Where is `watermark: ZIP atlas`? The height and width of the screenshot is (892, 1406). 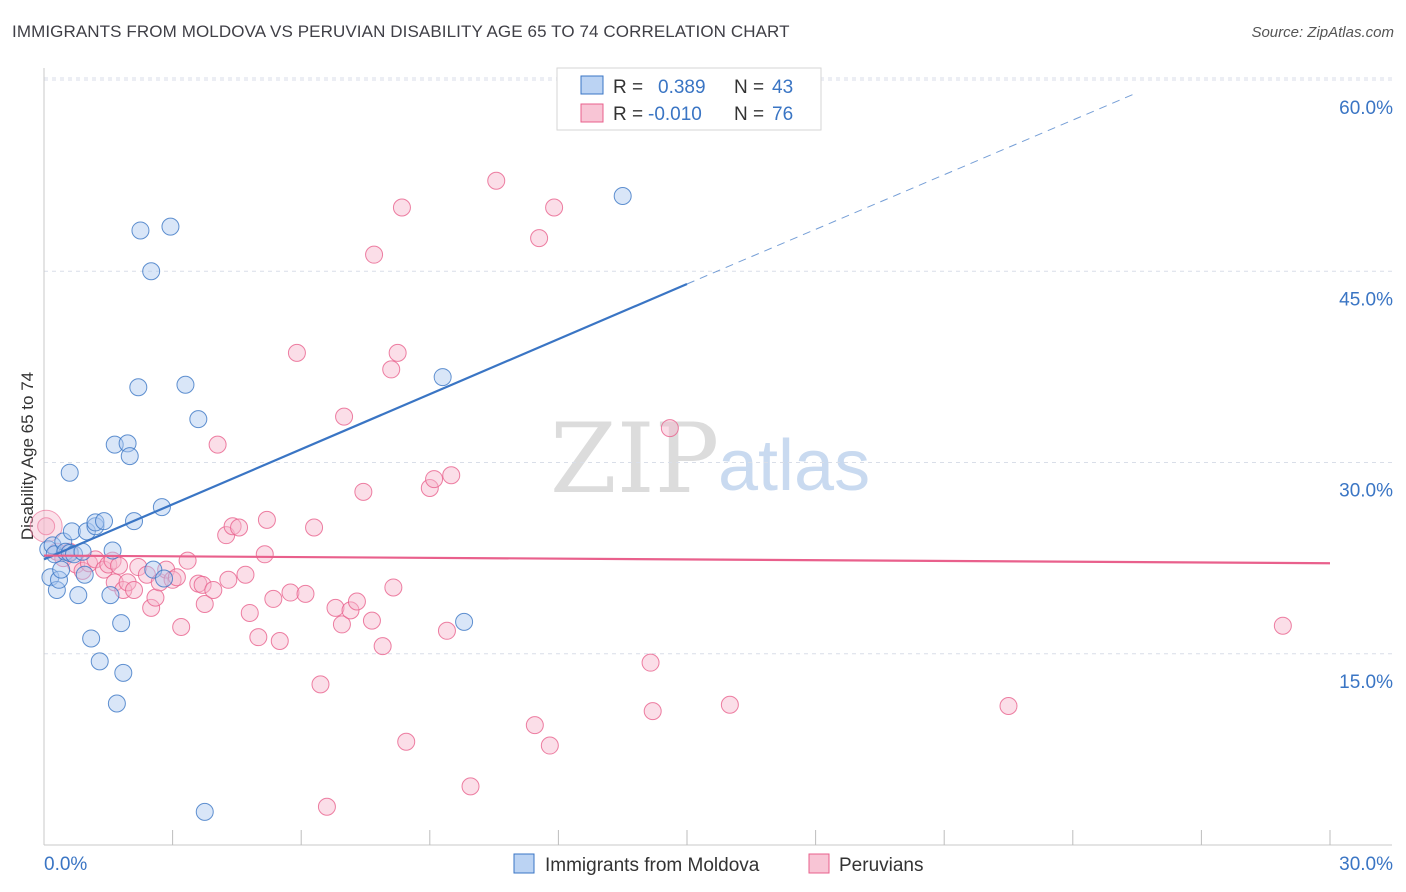 watermark: ZIP atlas is located at coordinates (710, 459).